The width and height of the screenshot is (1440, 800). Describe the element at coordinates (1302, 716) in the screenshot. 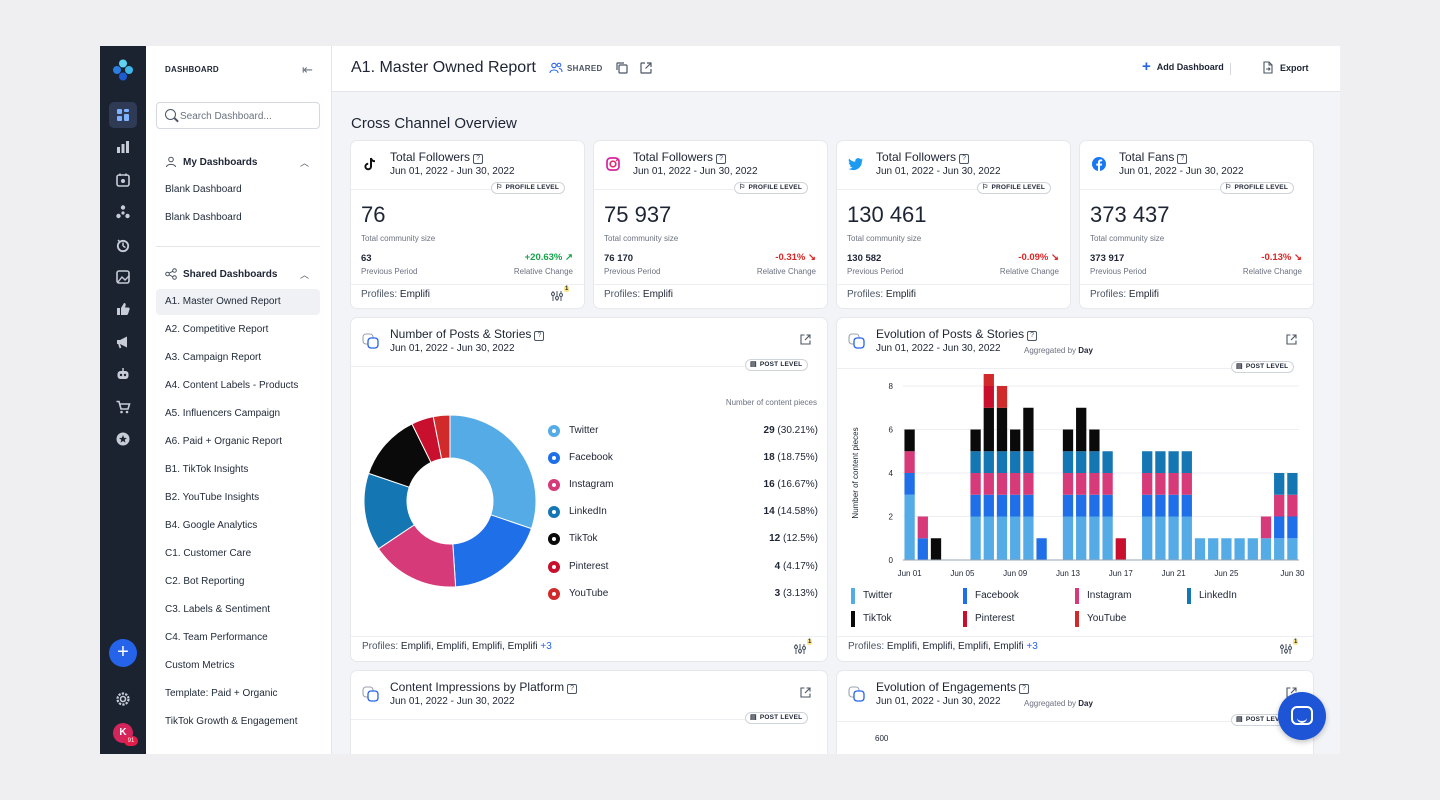

I see `chat-support-button` at that location.